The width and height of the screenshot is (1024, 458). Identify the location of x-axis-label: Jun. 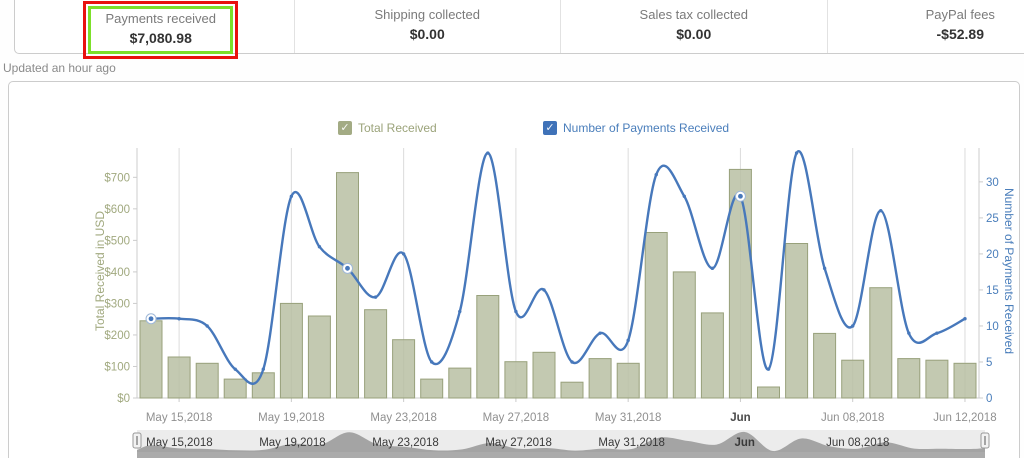
(740, 418).